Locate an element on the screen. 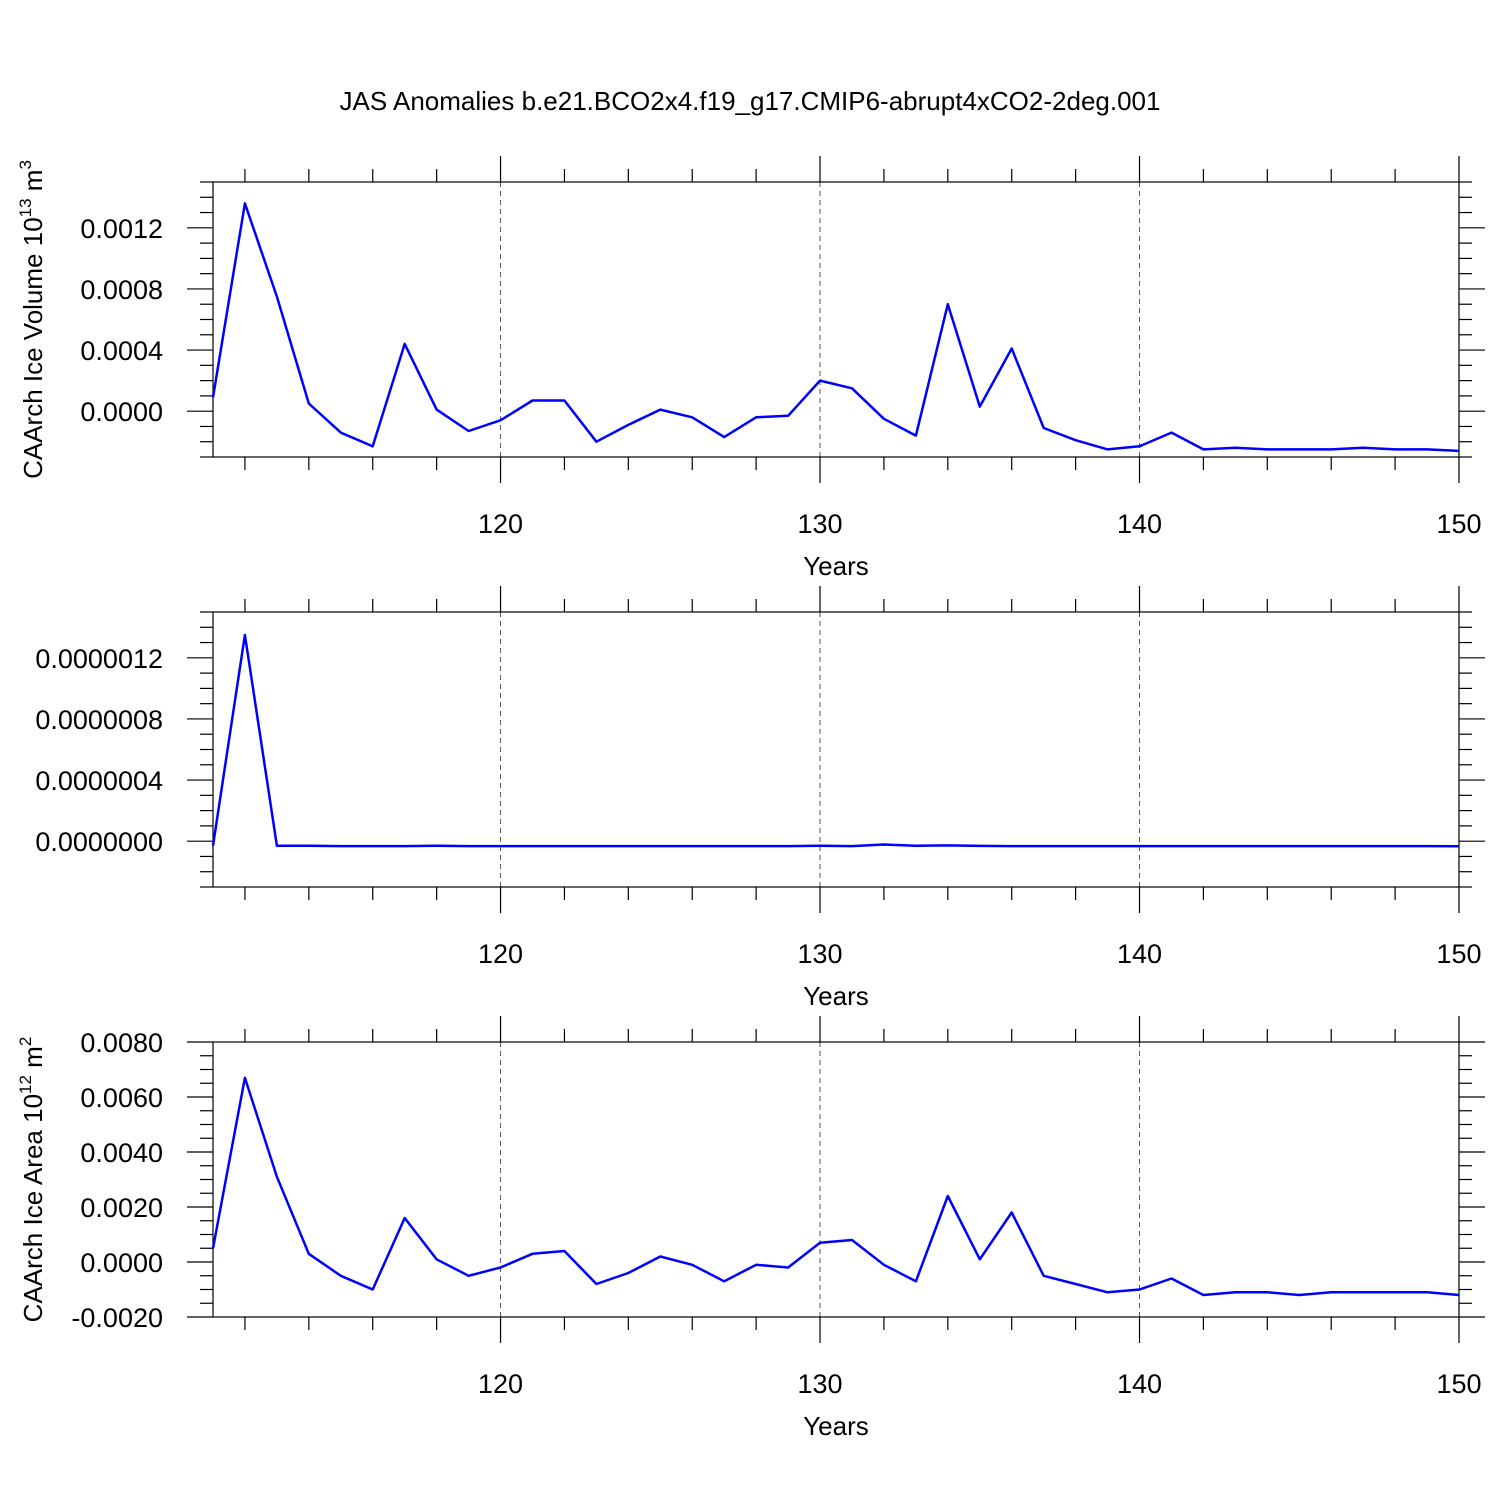 The image size is (1500, 1500). ice-area-ytick-label-4: 0.0060 is located at coordinates (121, 1098).